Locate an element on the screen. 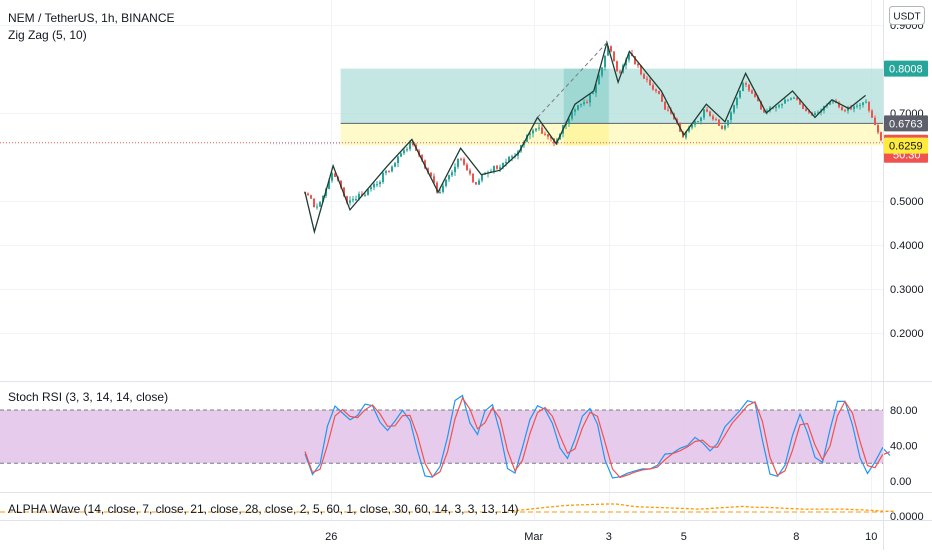 Image resolution: width=932 pixels, height=555 pixels. currency-label: USDT is located at coordinates (906, 17).